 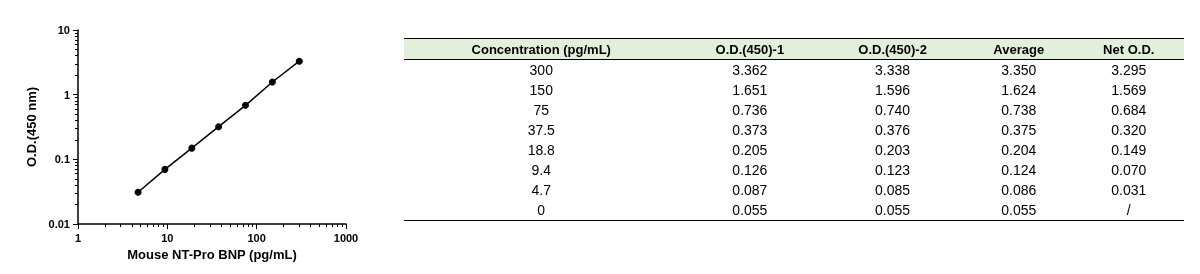 I want to click on text: 150, so click(x=541, y=90).